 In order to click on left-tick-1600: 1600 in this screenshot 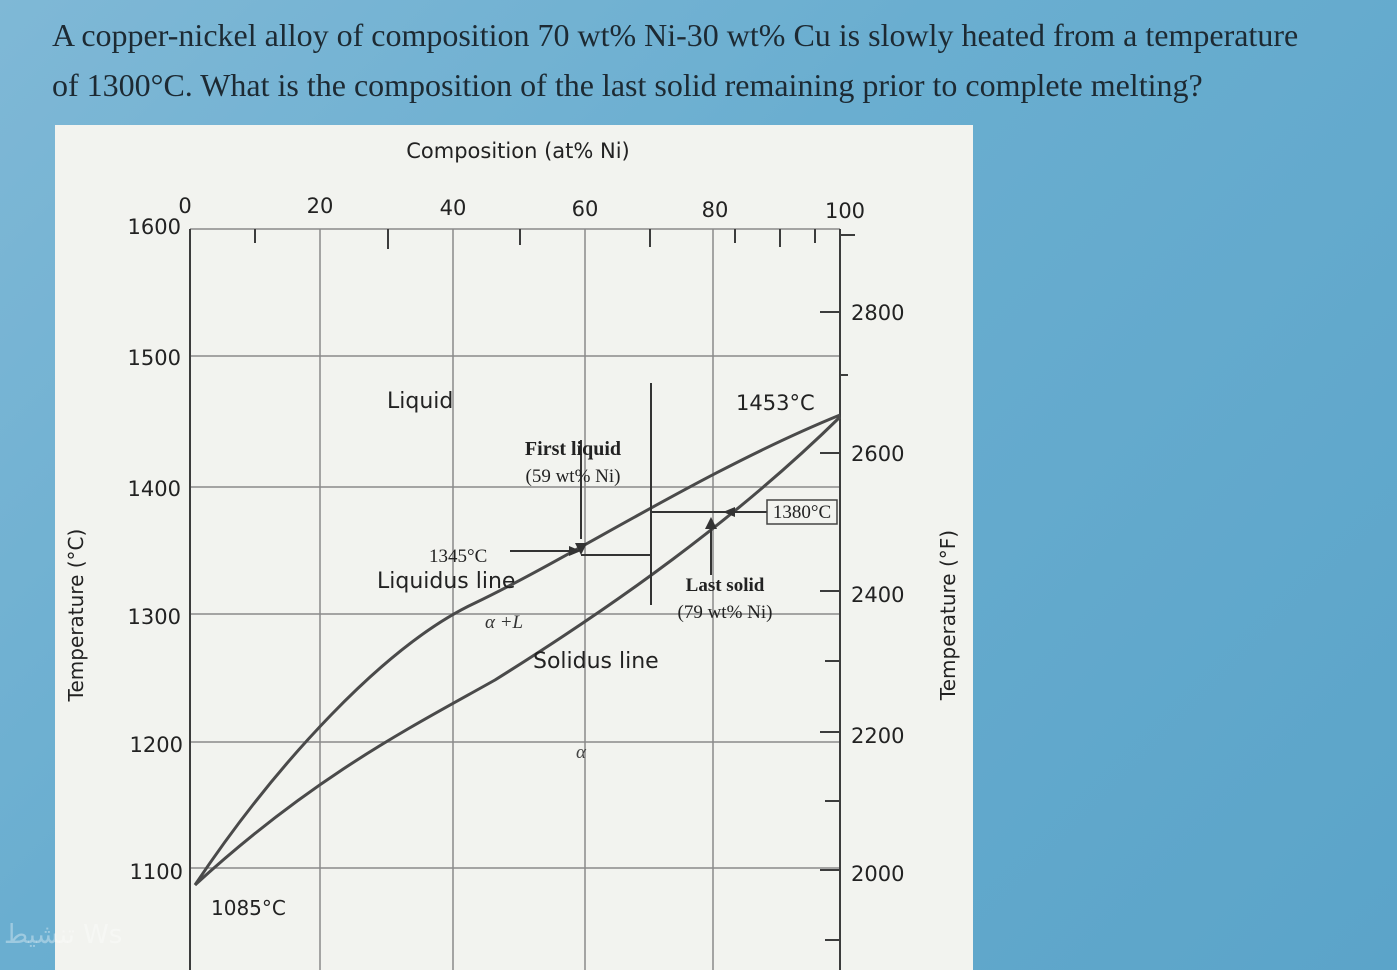, I will do `click(154, 227)`.